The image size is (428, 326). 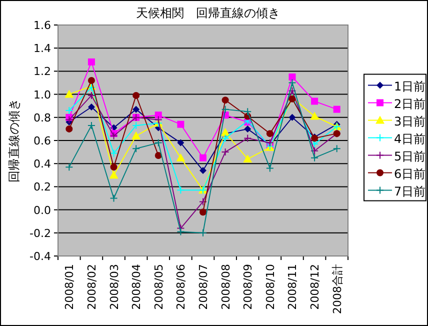 What do you see at coordinates (181, 287) in the screenshot?
I see `x-tick-label: 2008/06` at bounding box center [181, 287].